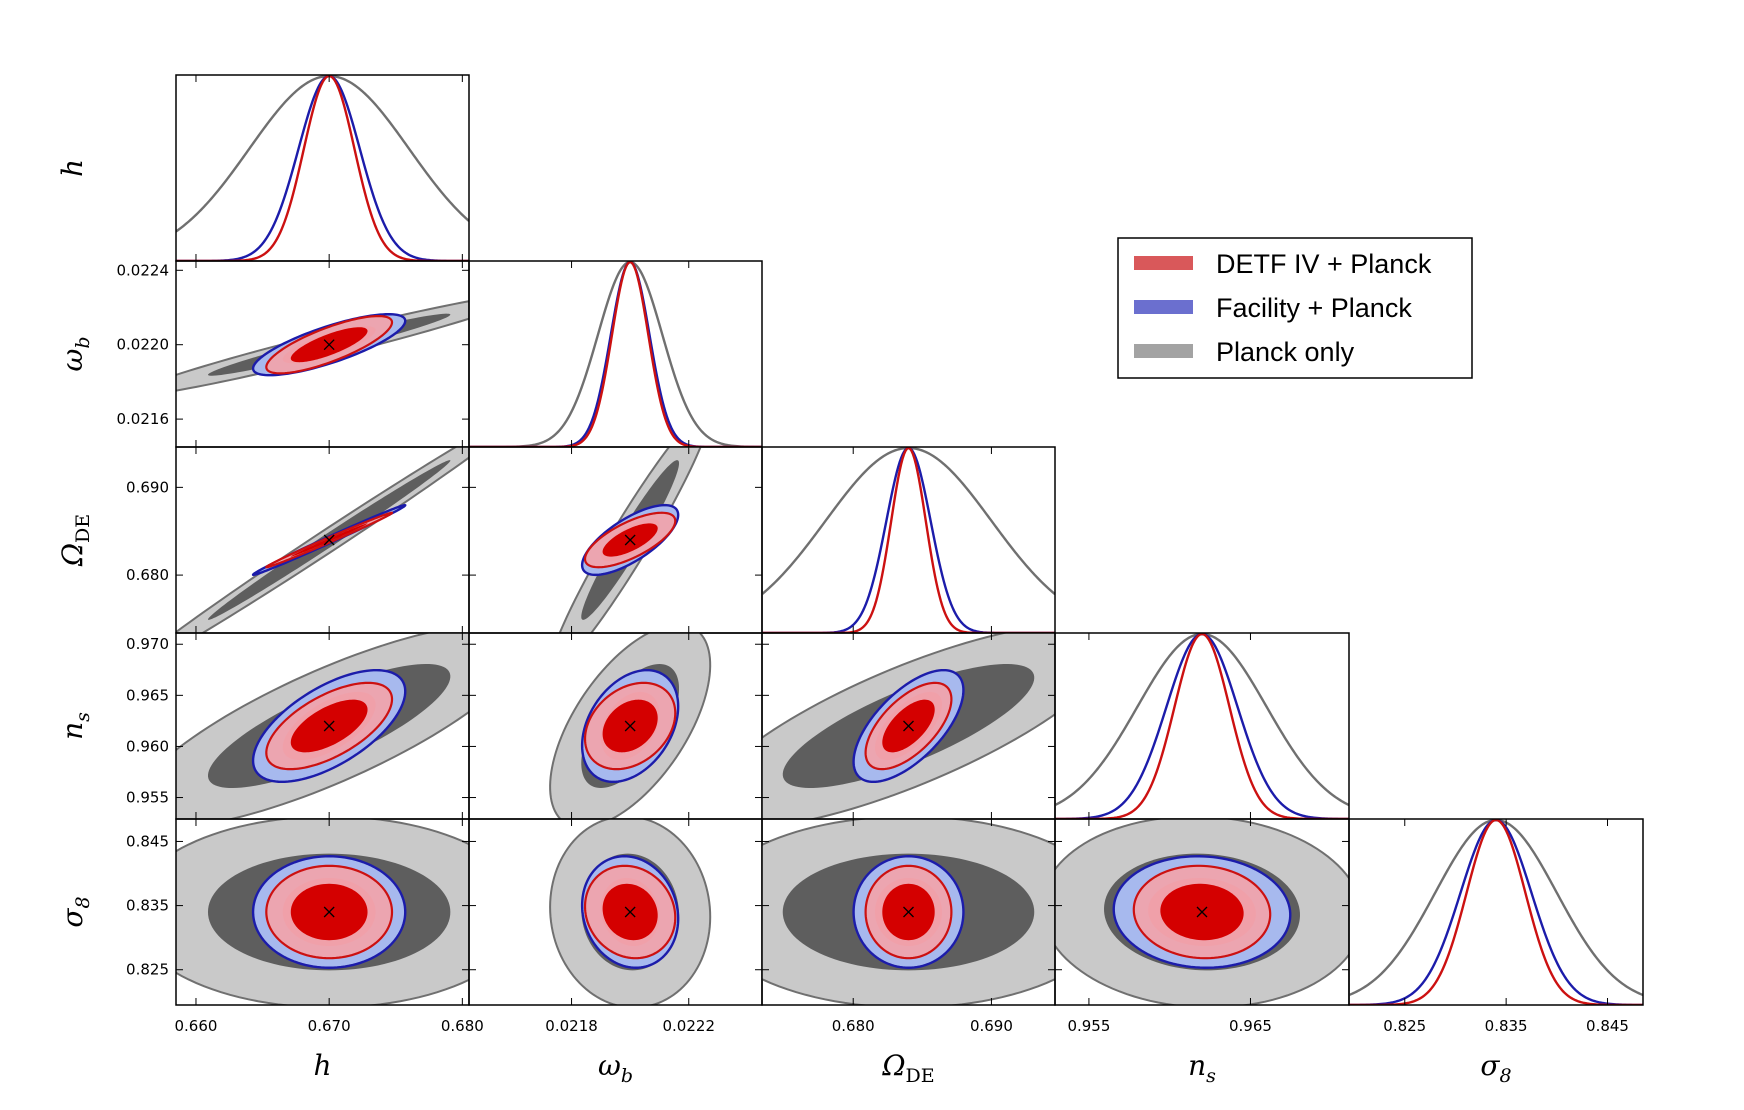 Image resolution: width=1744 pixels, height=1110 pixels. Describe the element at coordinates (322, 912) in the screenshot. I see `panel-sigma_8-h` at that location.